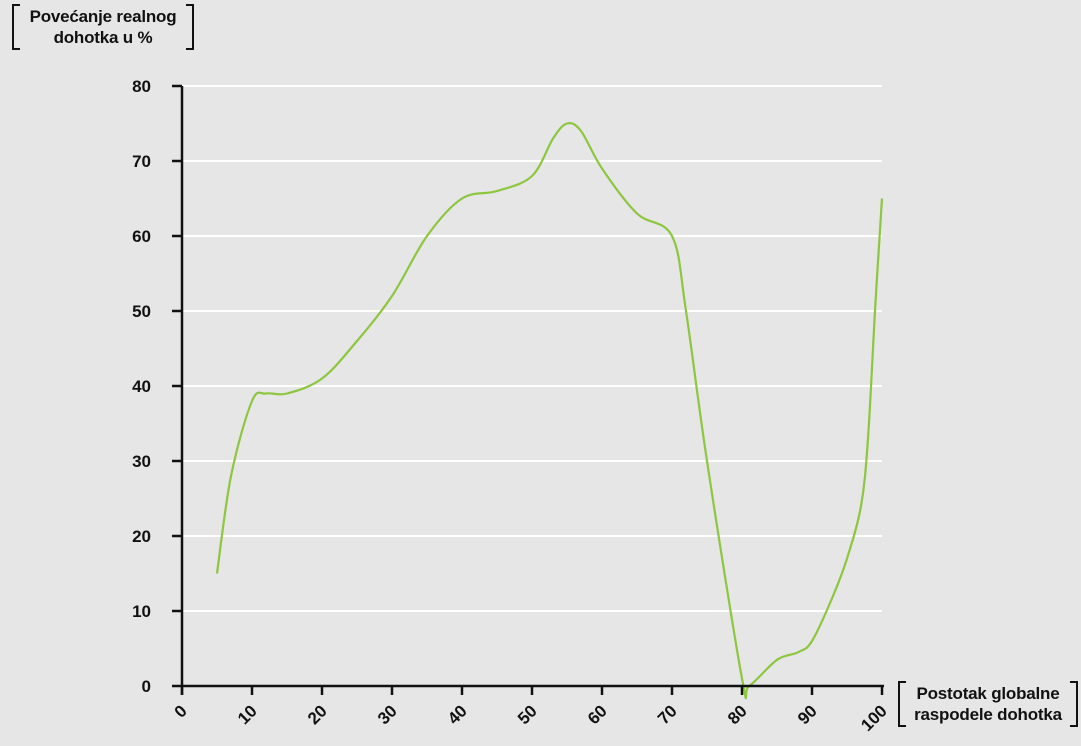 The height and width of the screenshot is (746, 1081). I want to click on y-label-left-bracket, so click(16, 27).